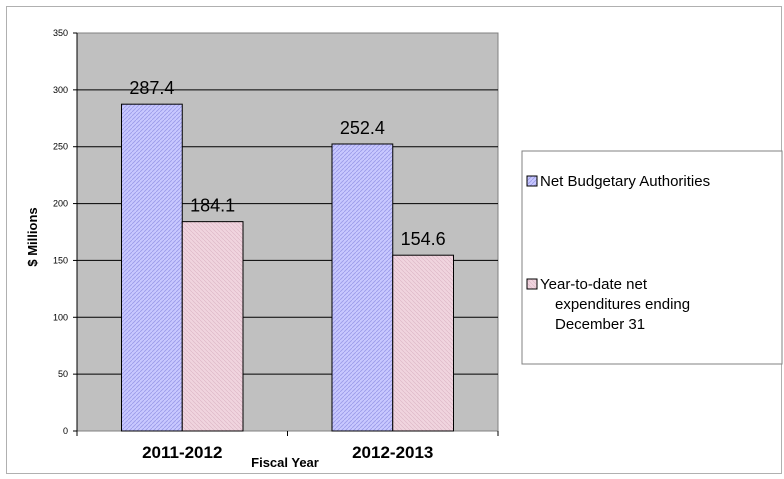 This screenshot has height=479, width=784. What do you see at coordinates (625, 181) in the screenshot?
I see `legend-label: Net Budgetary Authorities` at bounding box center [625, 181].